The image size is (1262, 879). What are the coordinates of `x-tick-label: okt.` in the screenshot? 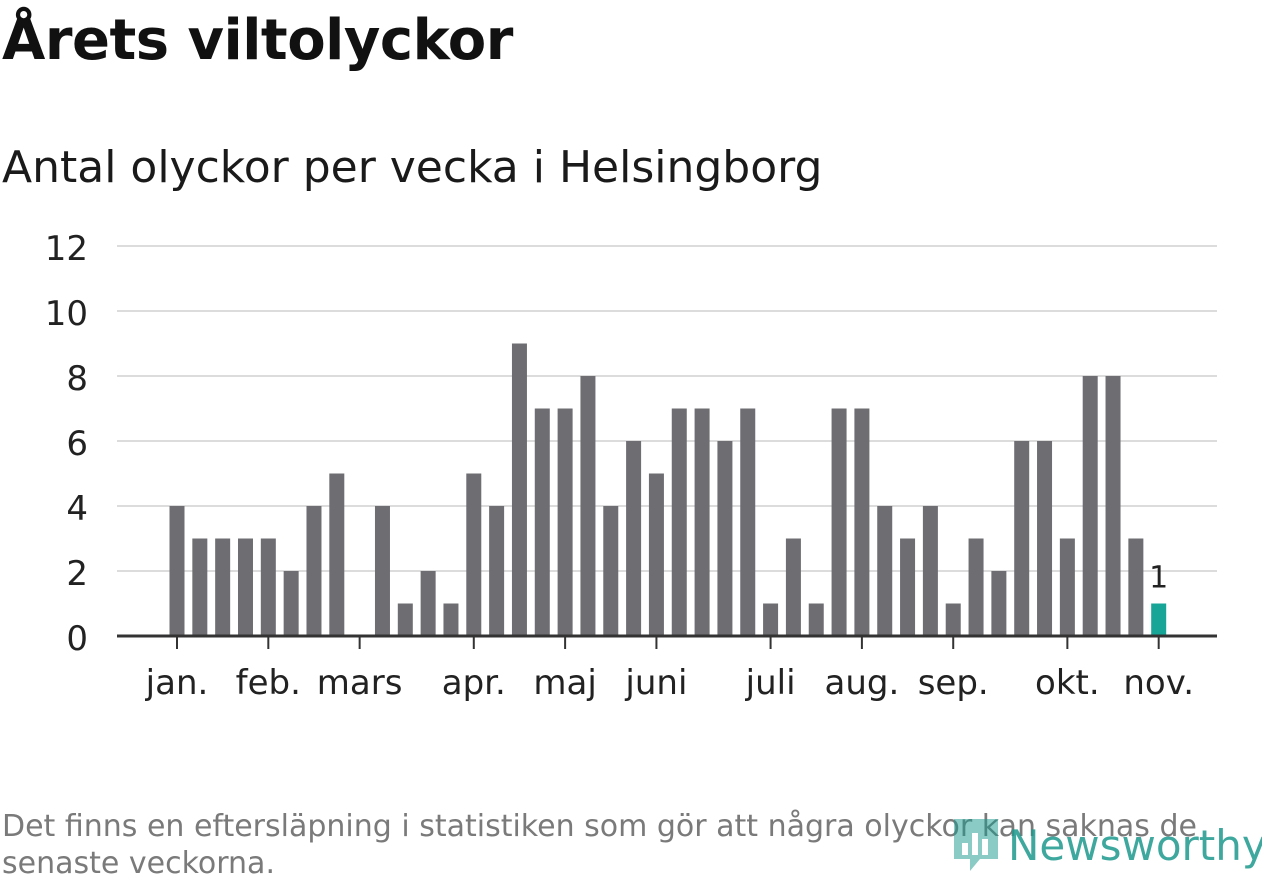 It's located at (1067, 683).